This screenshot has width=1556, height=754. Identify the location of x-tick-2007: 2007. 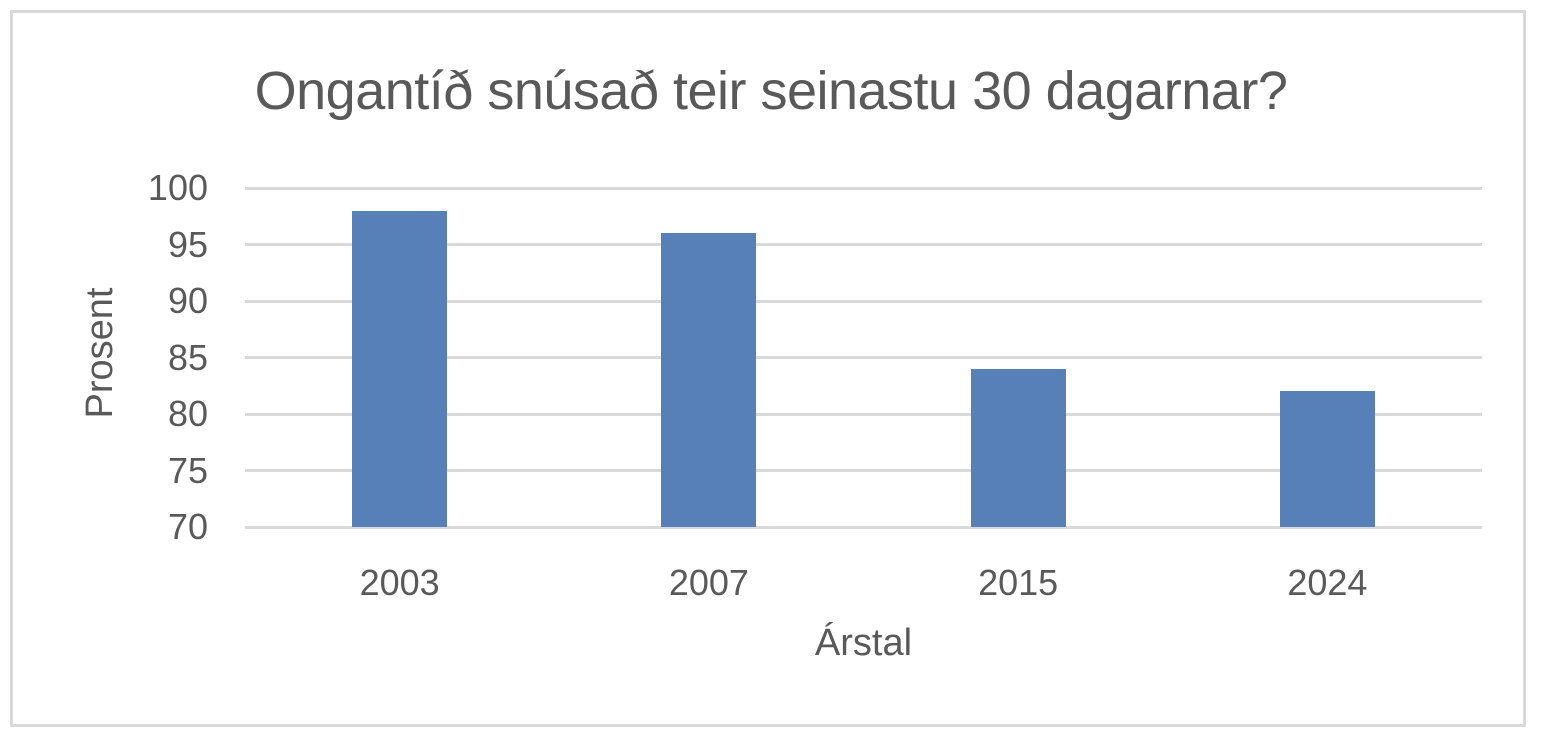
(708, 582).